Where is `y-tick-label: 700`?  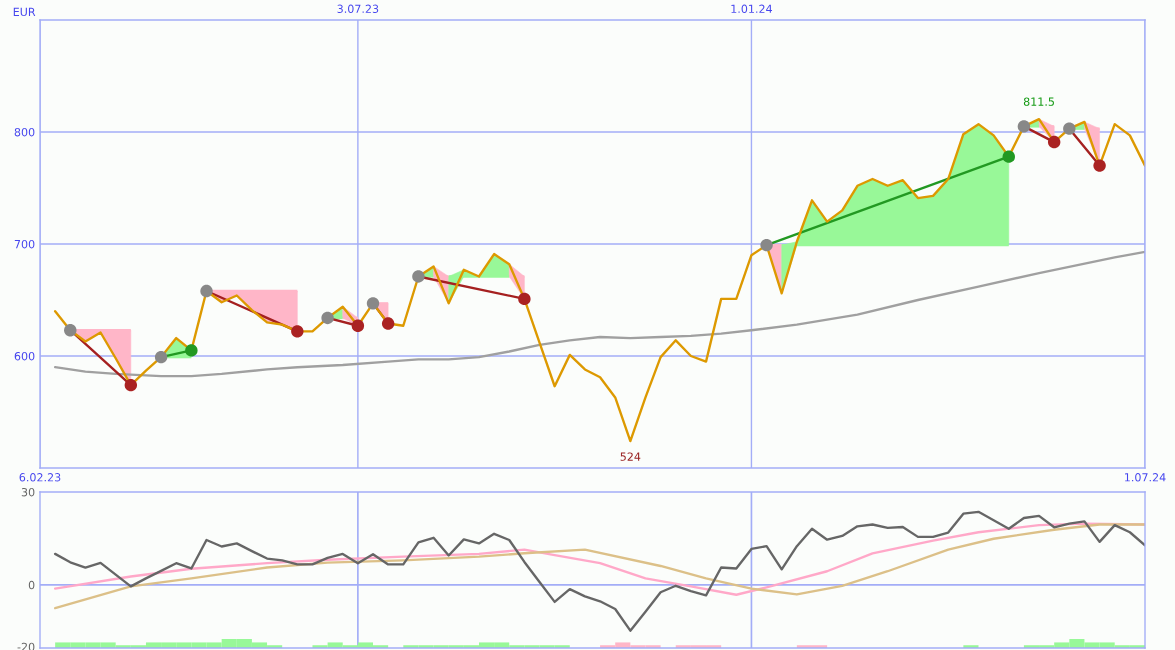 y-tick-label: 700 is located at coordinates (24, 244).